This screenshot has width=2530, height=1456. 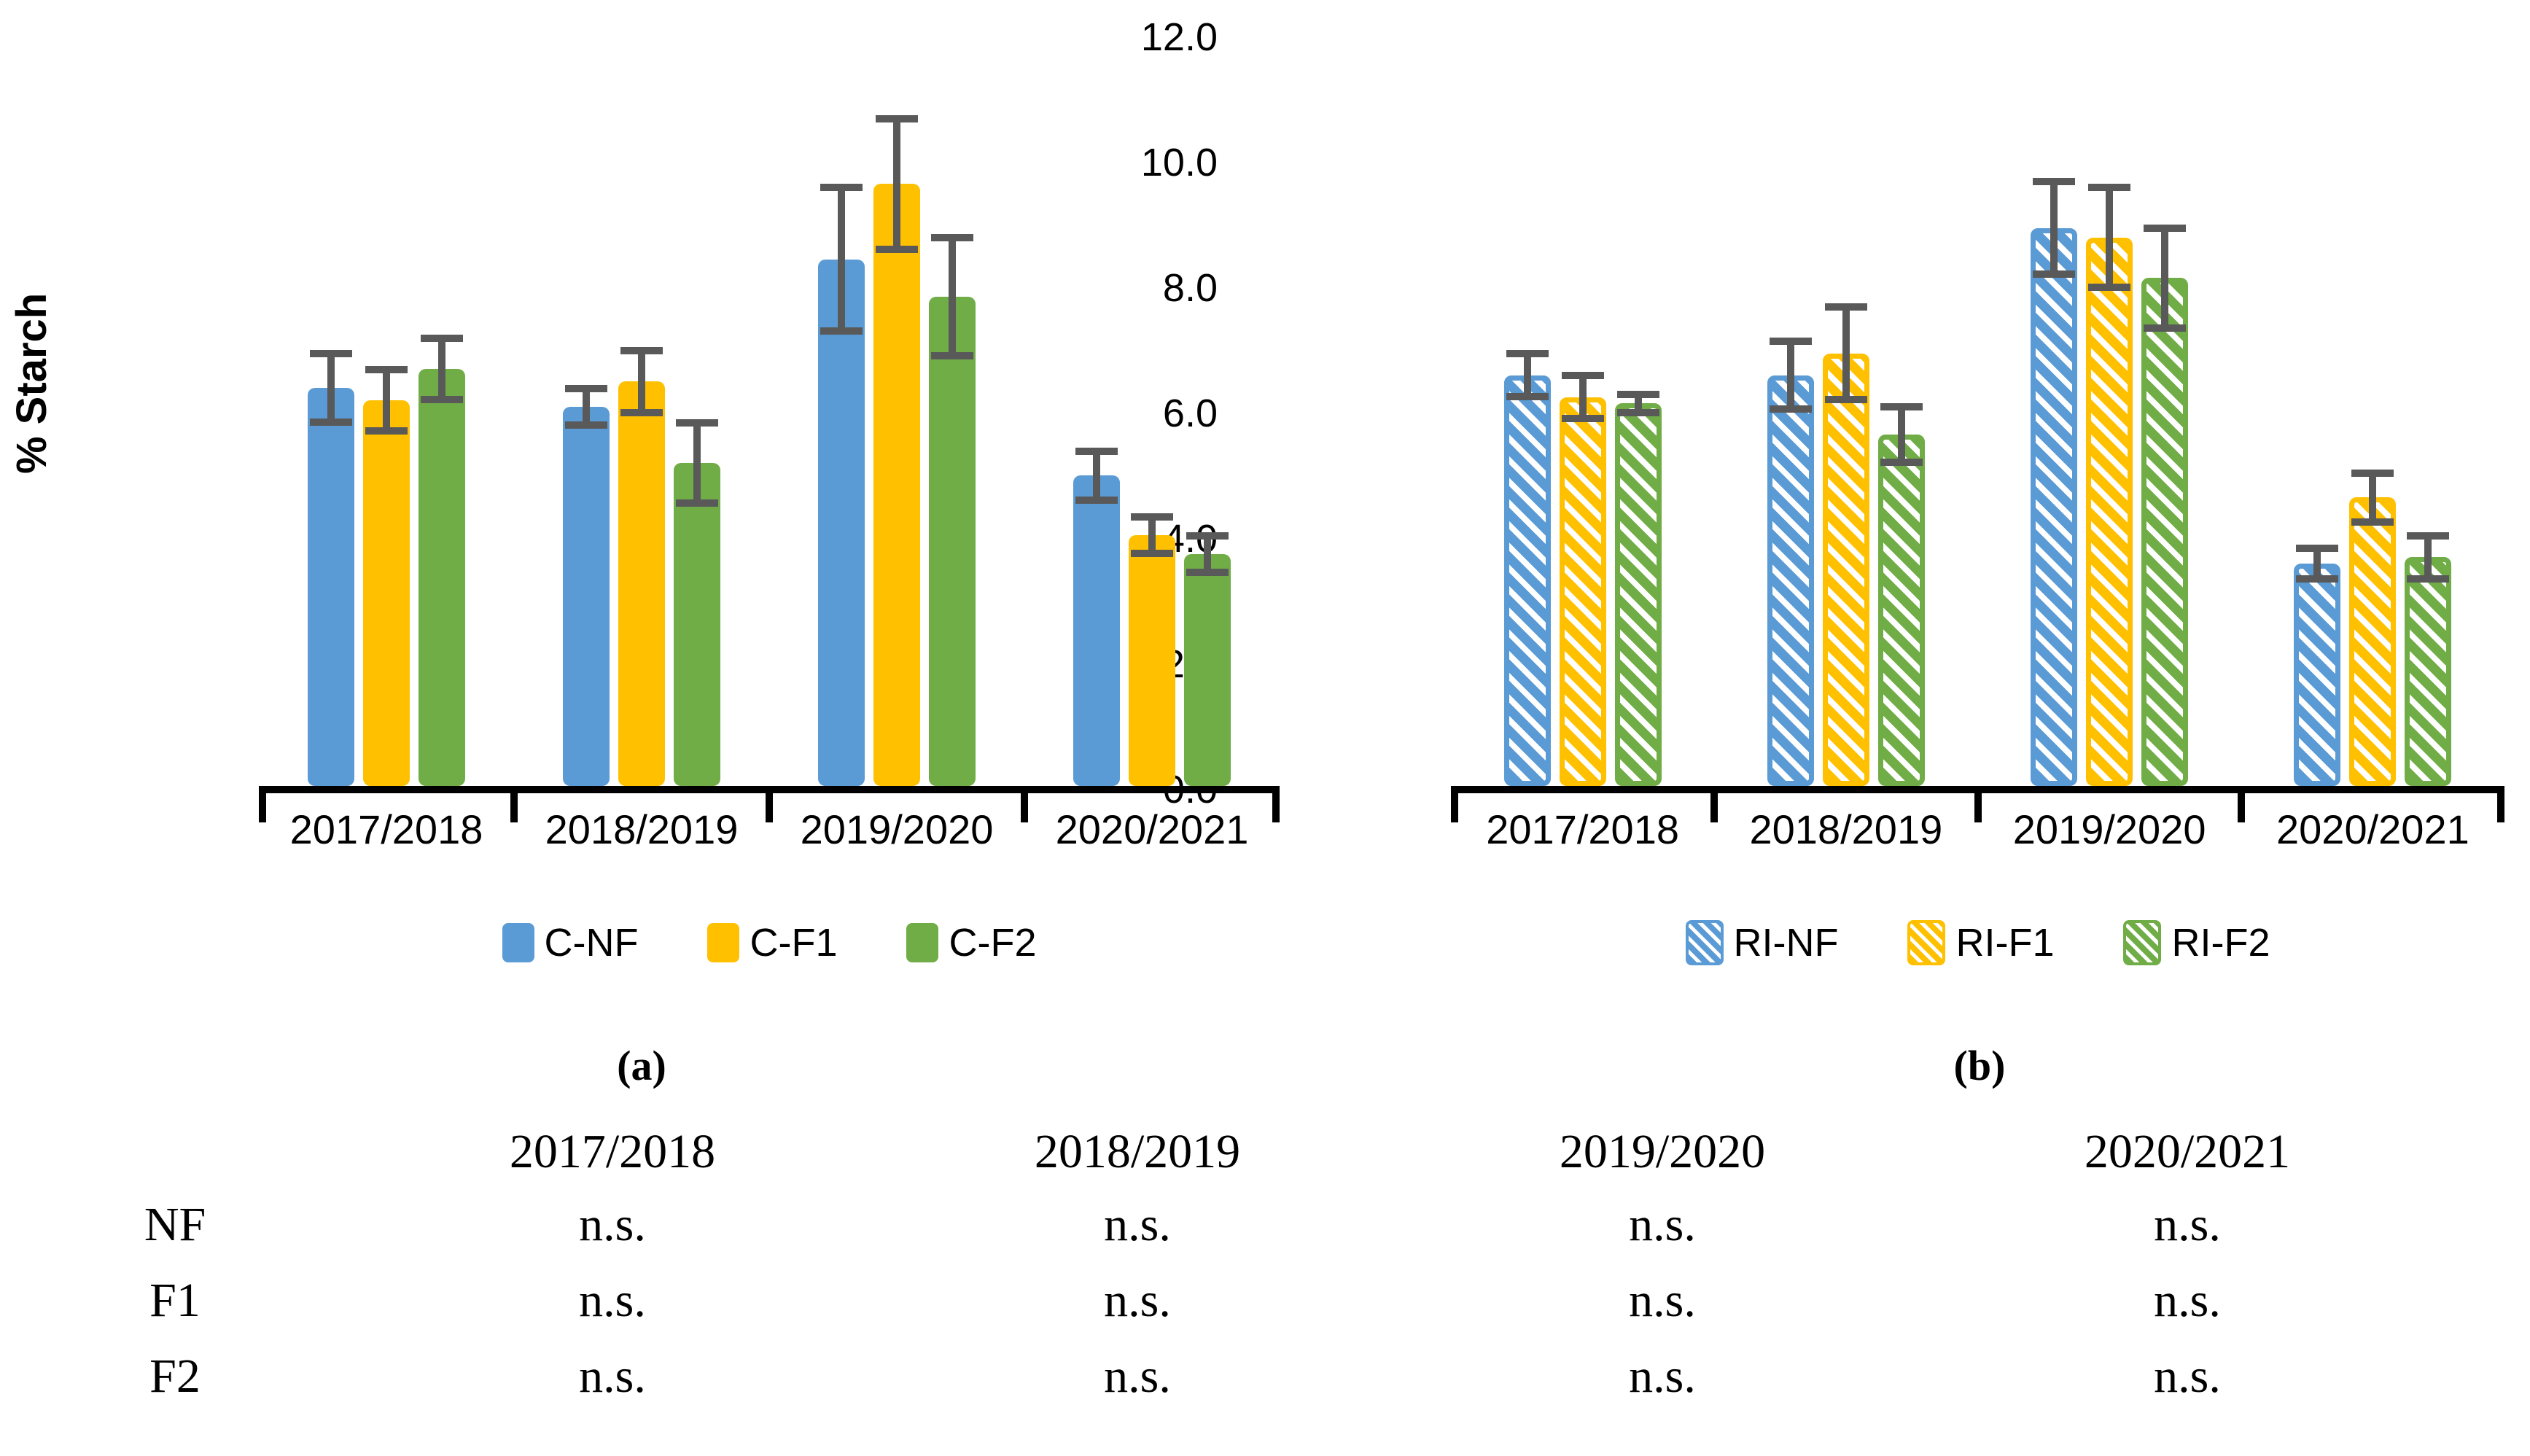 I want to click on legend-b: RI-NF RI-F1 RI-F2, so click(x=1978, y=942).